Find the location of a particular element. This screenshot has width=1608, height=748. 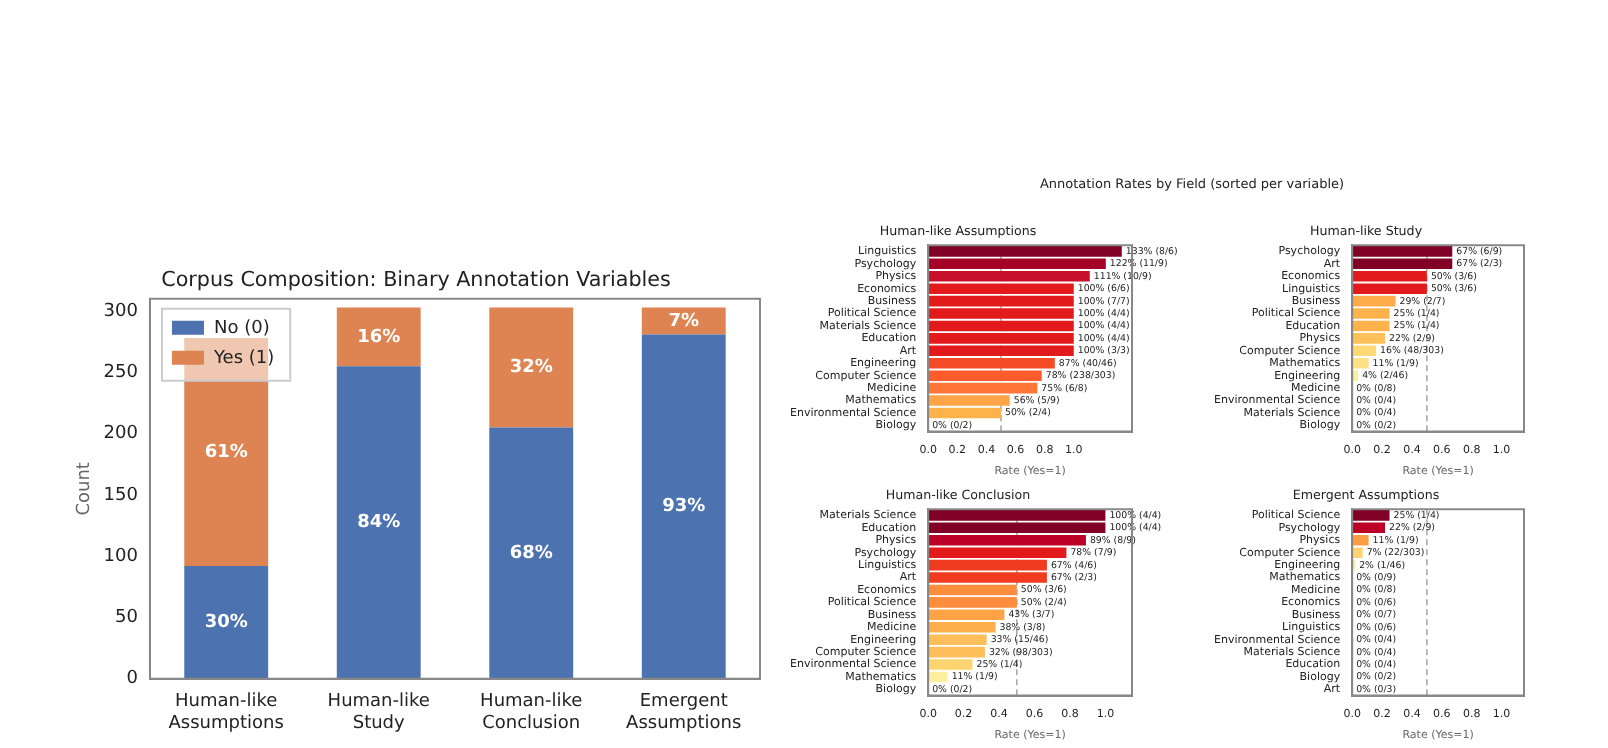

legend-label: Yes (1) is located at coordinates (243, 358).